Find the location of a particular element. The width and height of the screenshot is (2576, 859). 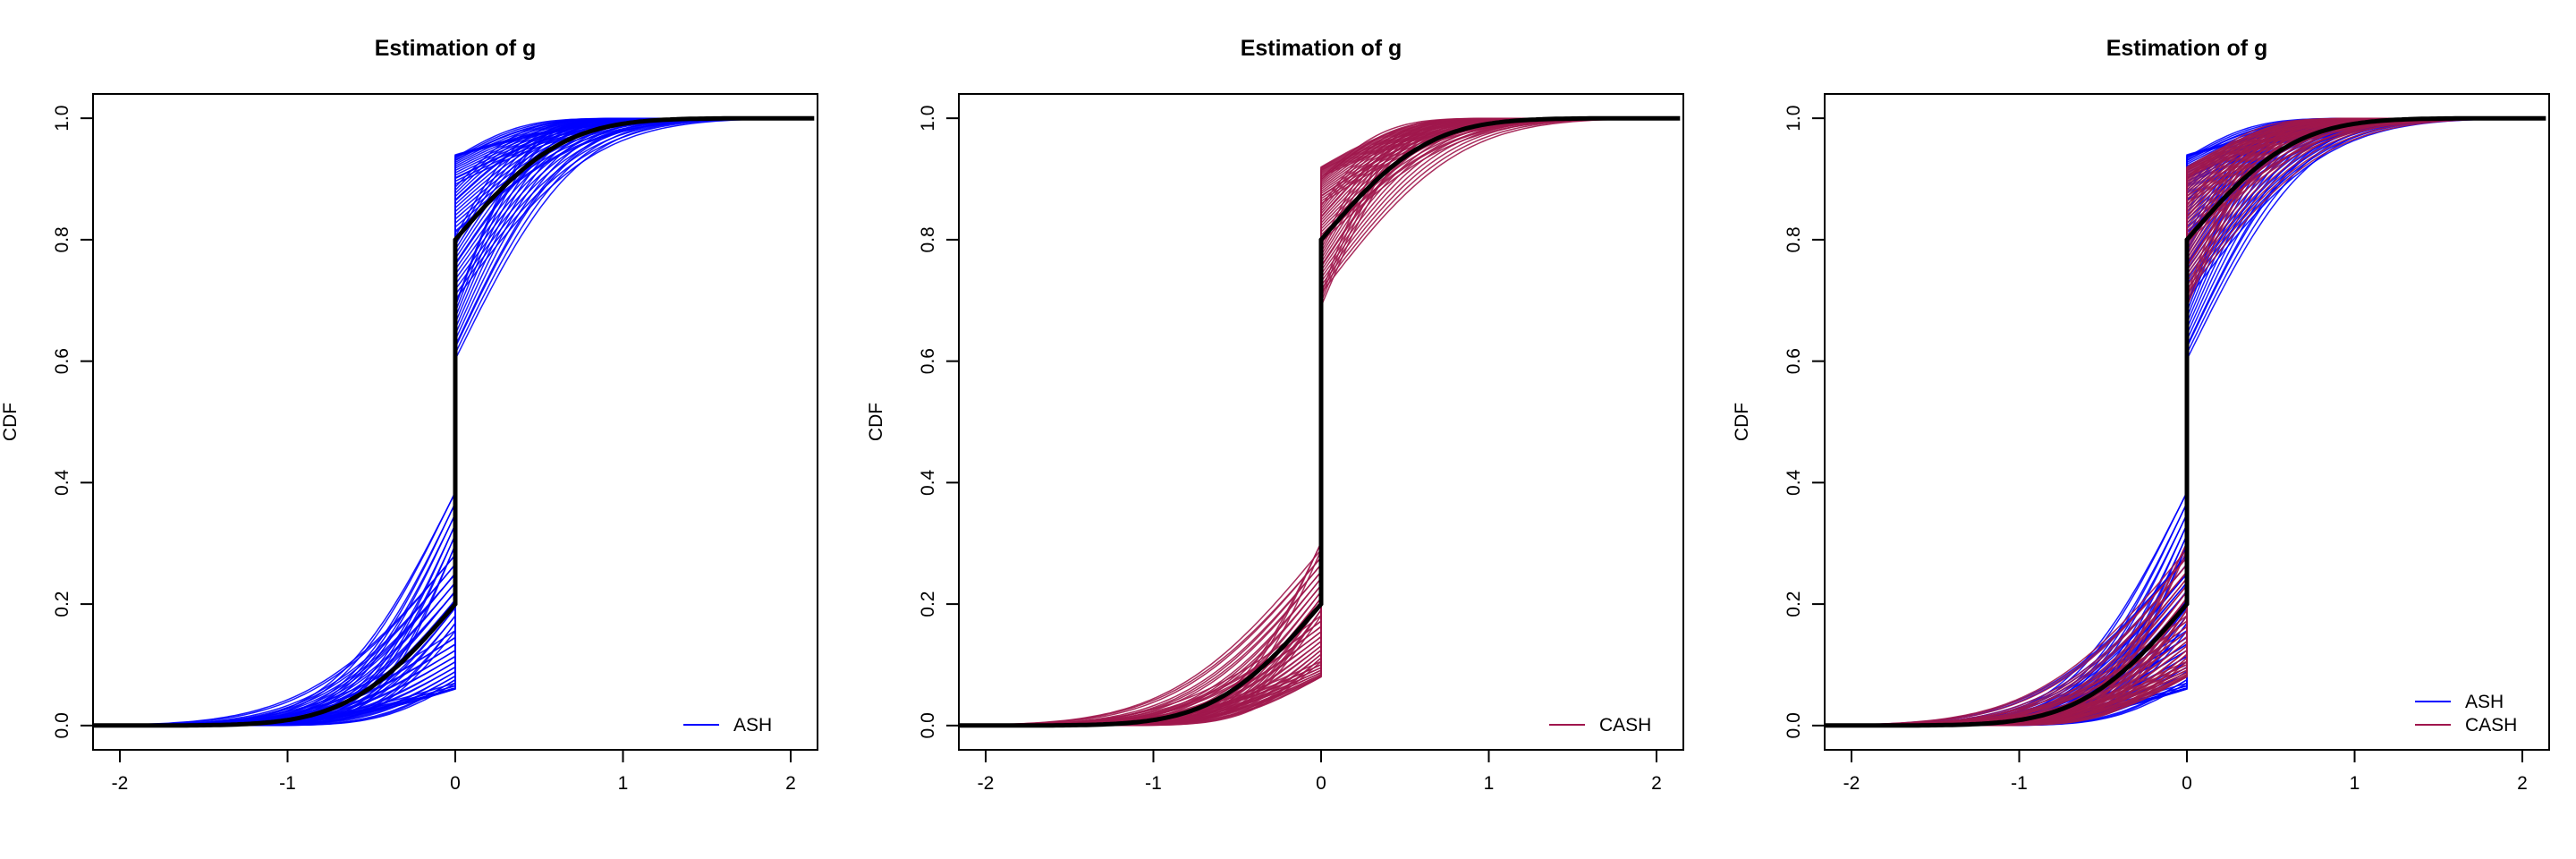

legend: ASH CASH is located at coordinates (2466, 714).